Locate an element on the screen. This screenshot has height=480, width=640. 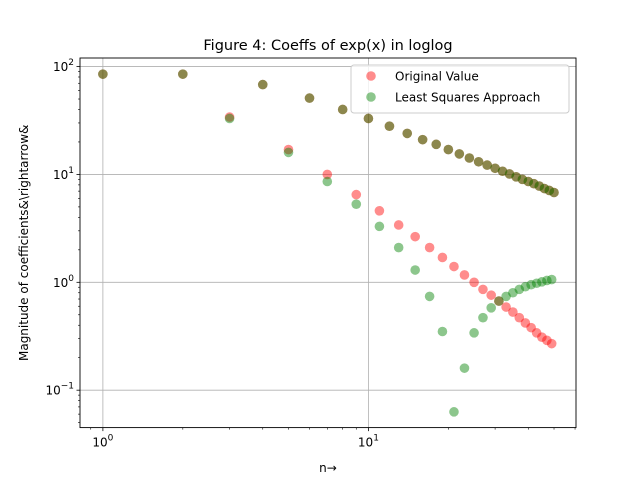
legend-box is located at coordinates (460, 89).